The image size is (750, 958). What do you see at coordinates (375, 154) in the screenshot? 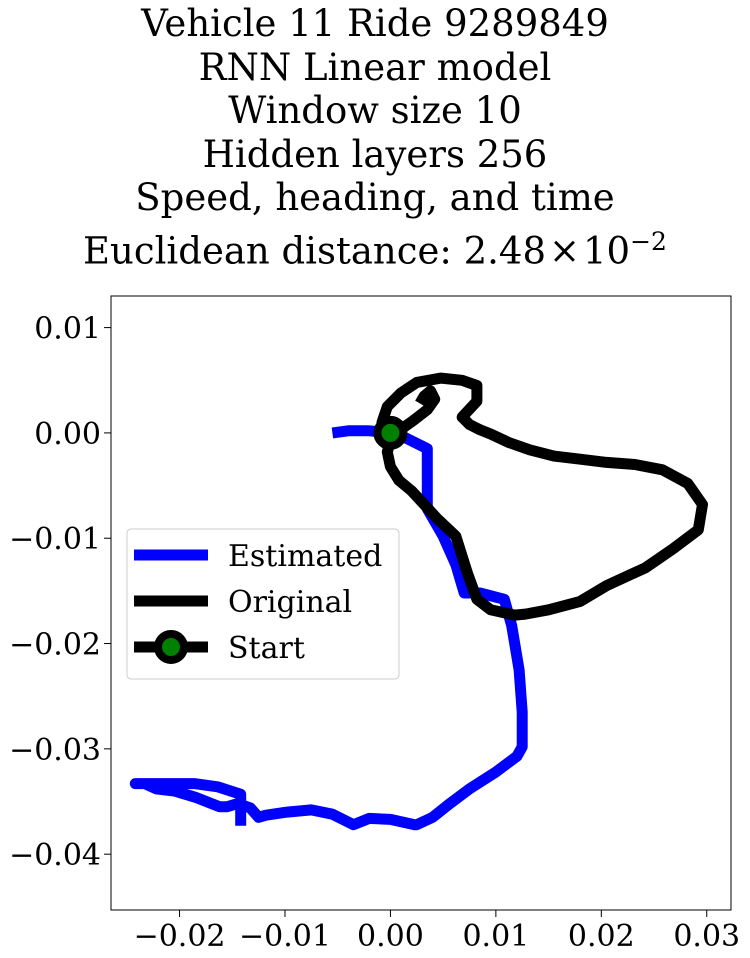
I see `title-line-4: Hidden layers 256` at bounding box center [375, 154].